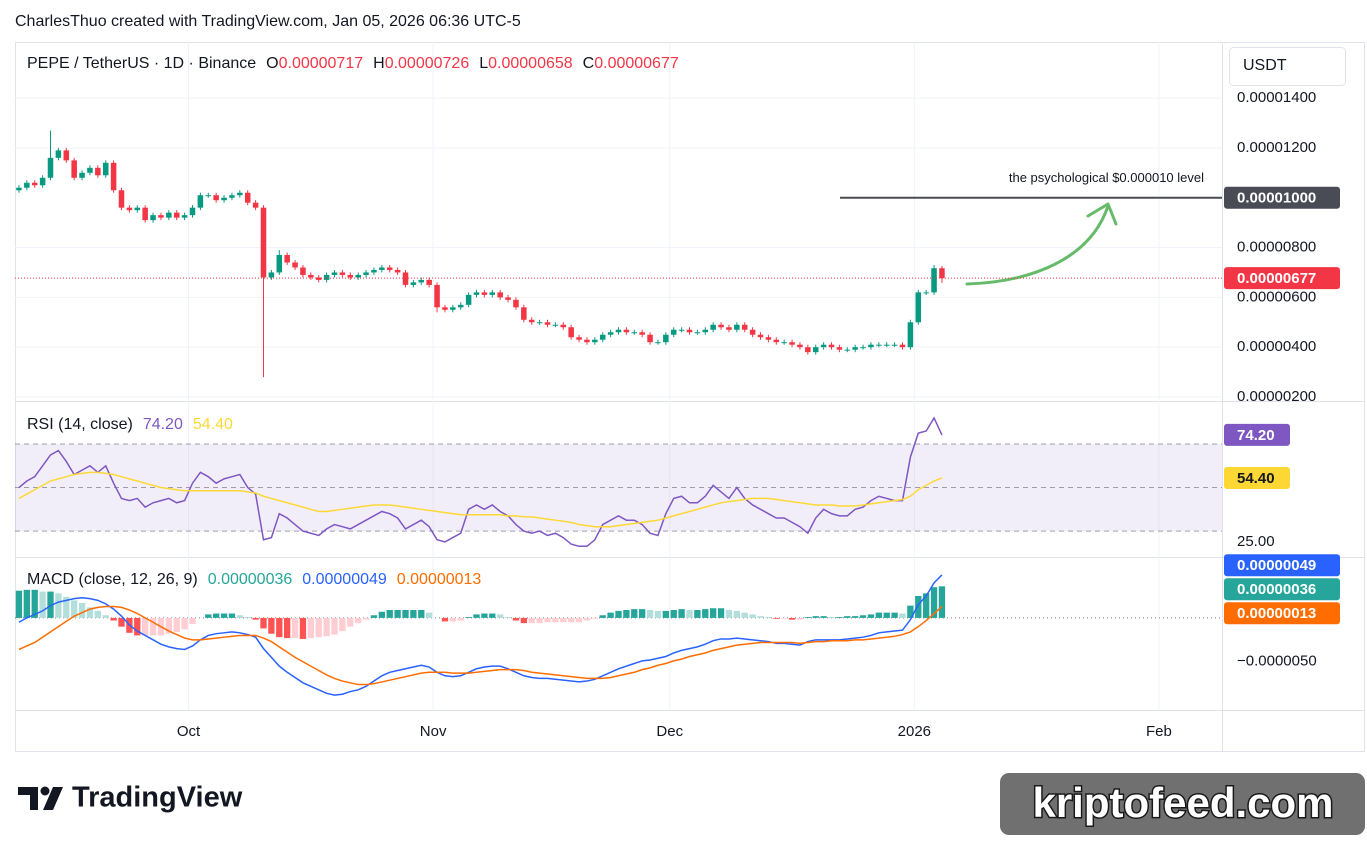  What do you see at coordinates (636, 63) in the screenshot?
I see `legend-value: 0.00000677` at bounding box center [636, 63].